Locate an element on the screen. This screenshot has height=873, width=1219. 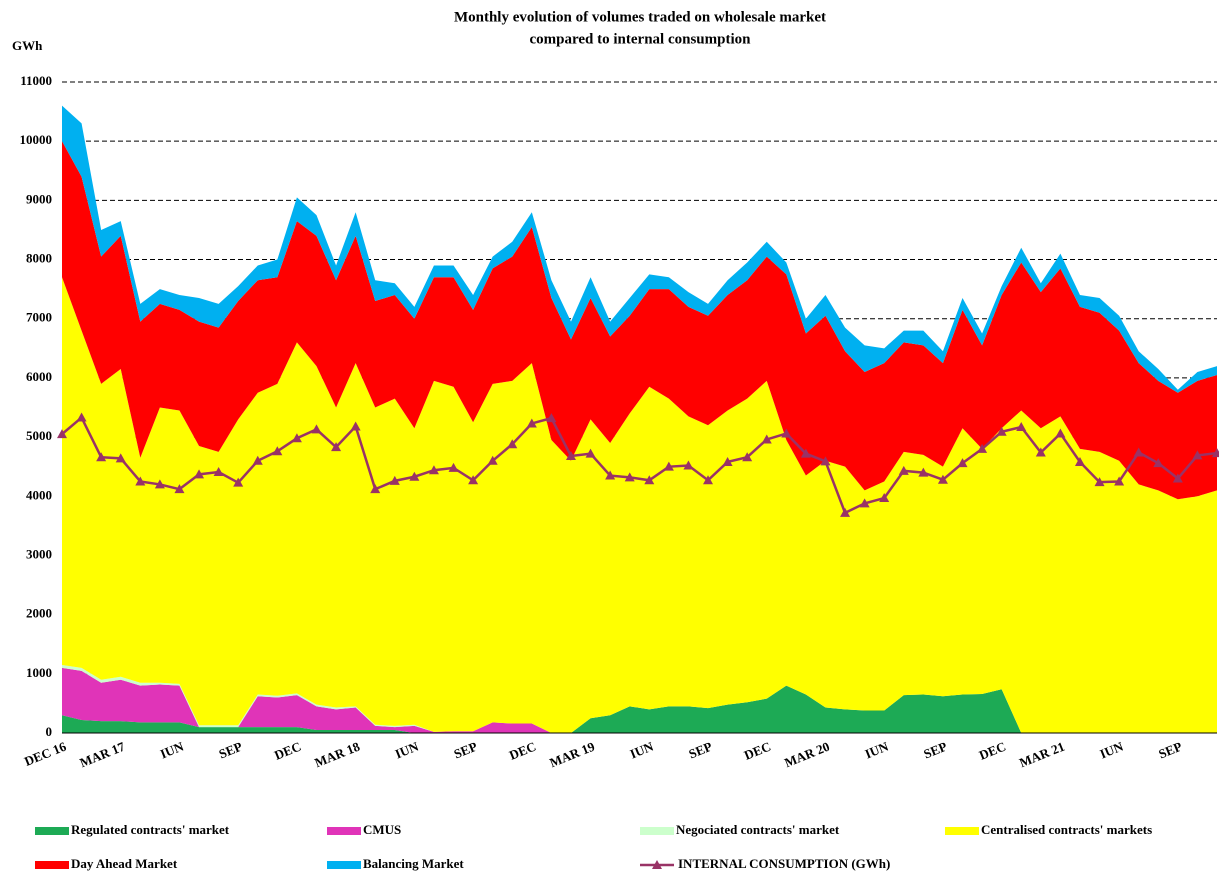
x-tick-label: MAR 20 is located at coordinates (806, 755).